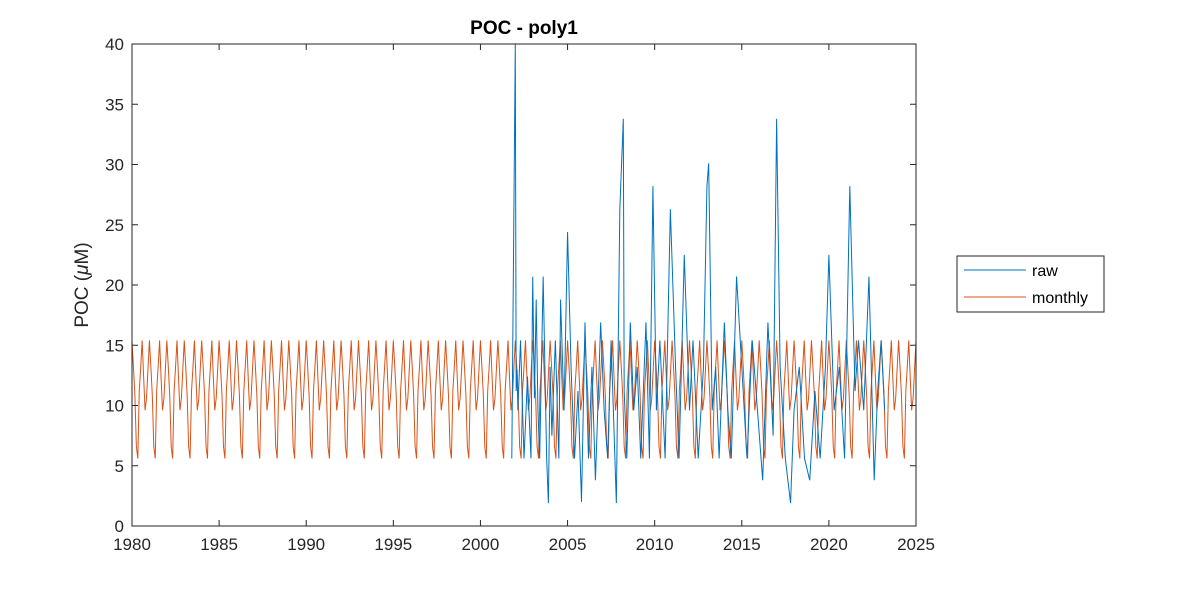  I want to click on y-tick-label: 35, so click(114, 104).